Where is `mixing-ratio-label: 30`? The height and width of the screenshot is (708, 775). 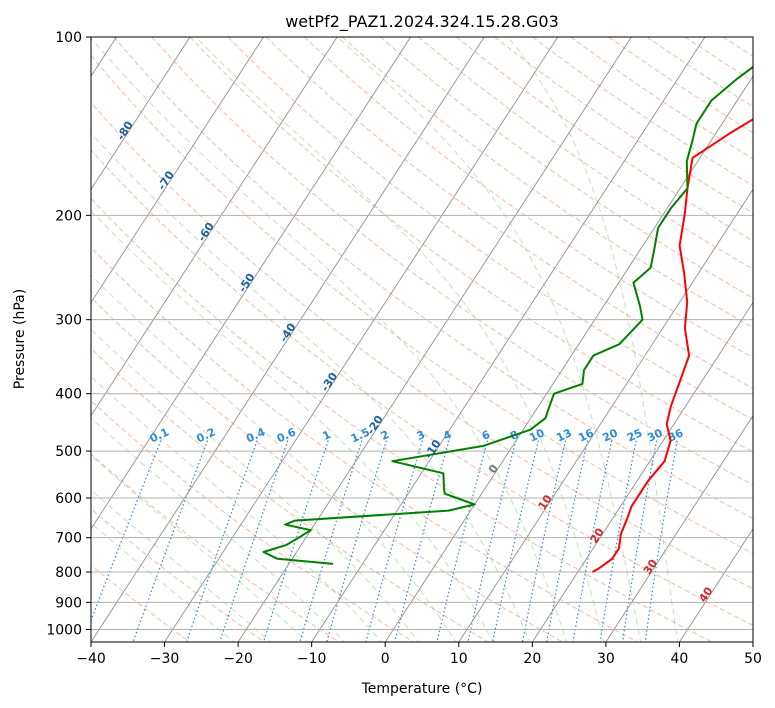 mixing-ratio-label: 30 is located at coordinates (655, 435).